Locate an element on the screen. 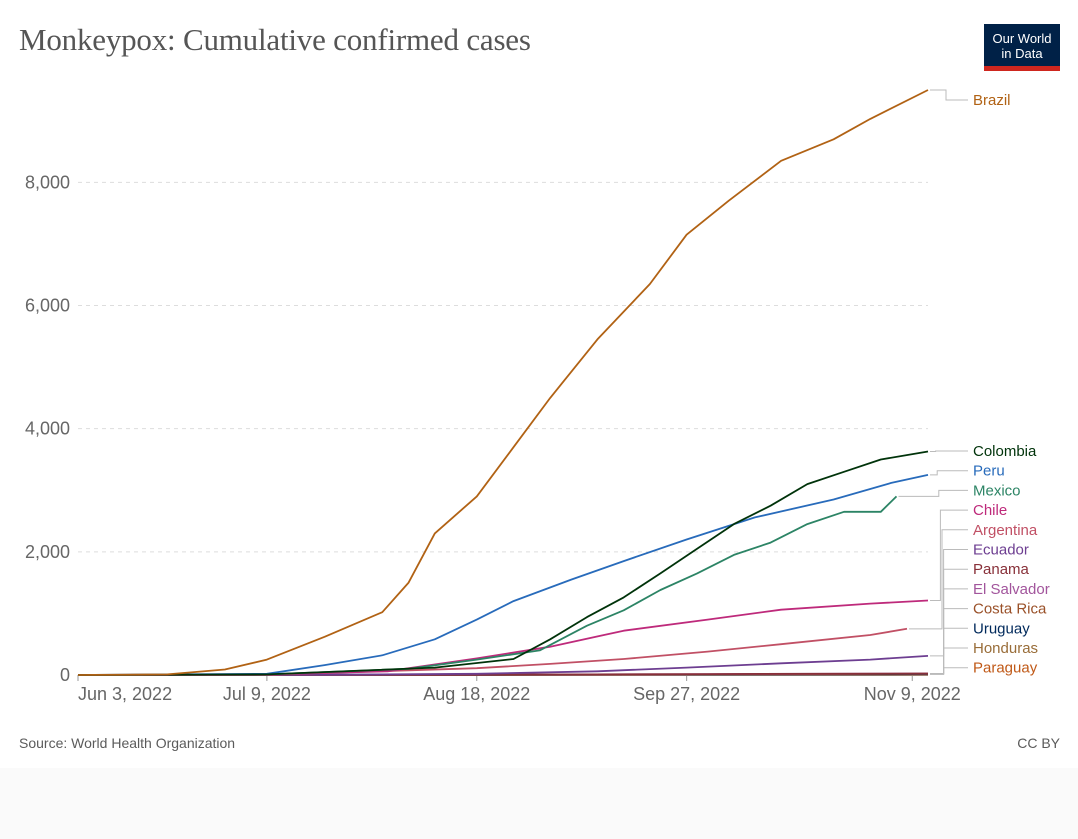 The width and height of the screenshot is (1078, 839). chart-title: Monkeypox: Cumulative confirmed cases is located at coordinates (275, 39).